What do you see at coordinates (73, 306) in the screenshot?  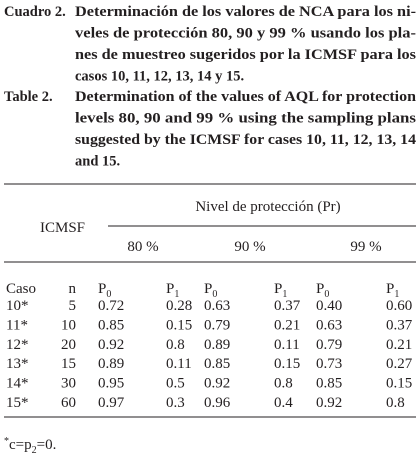 I see `cell: 5` at bounding box center [73, 306].